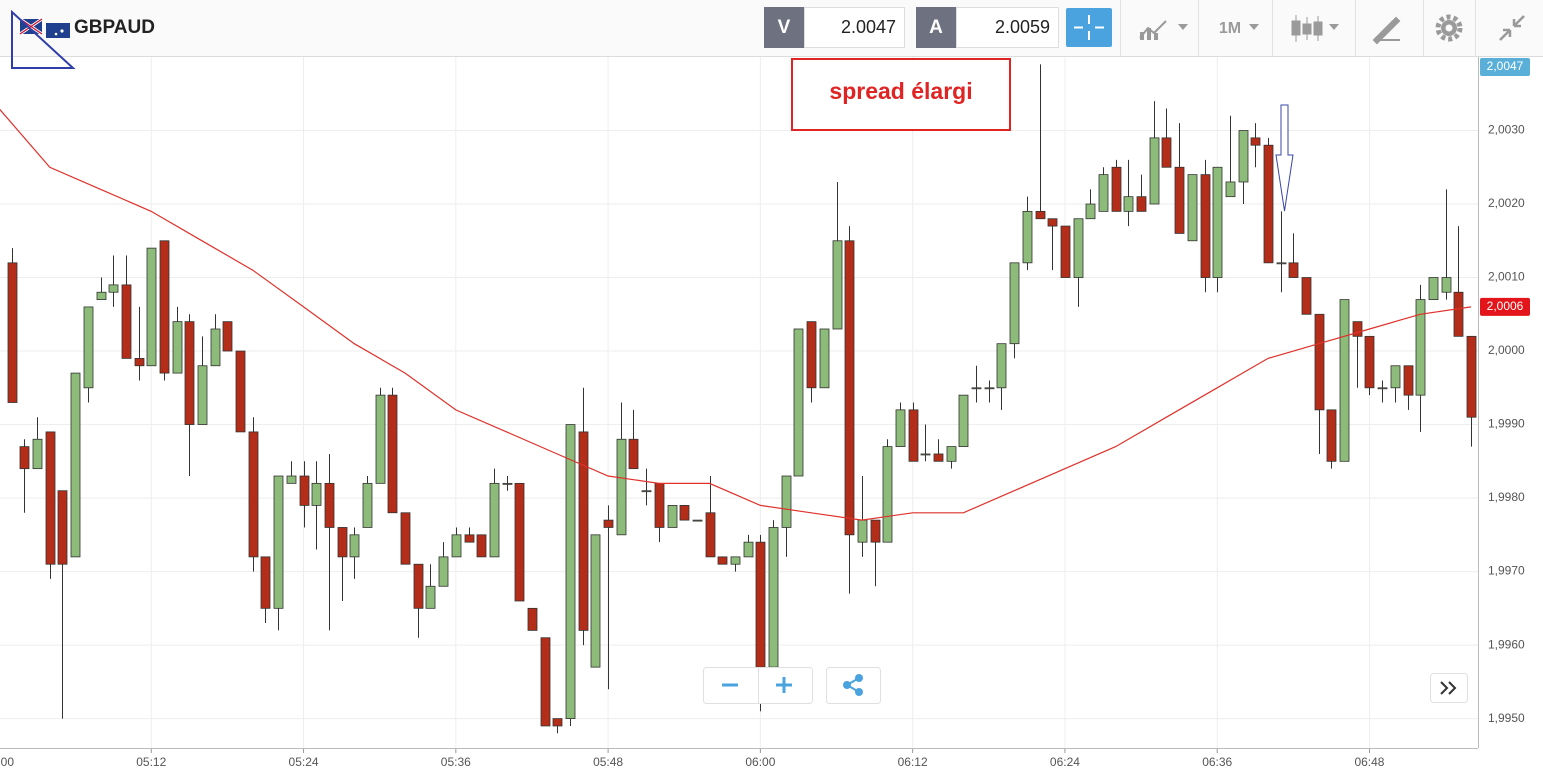 This screenshot has height=782, width=1543. Describe the element at coordinates (1449, 688) in the screenshot. I see `scroll-right-button` at that location.